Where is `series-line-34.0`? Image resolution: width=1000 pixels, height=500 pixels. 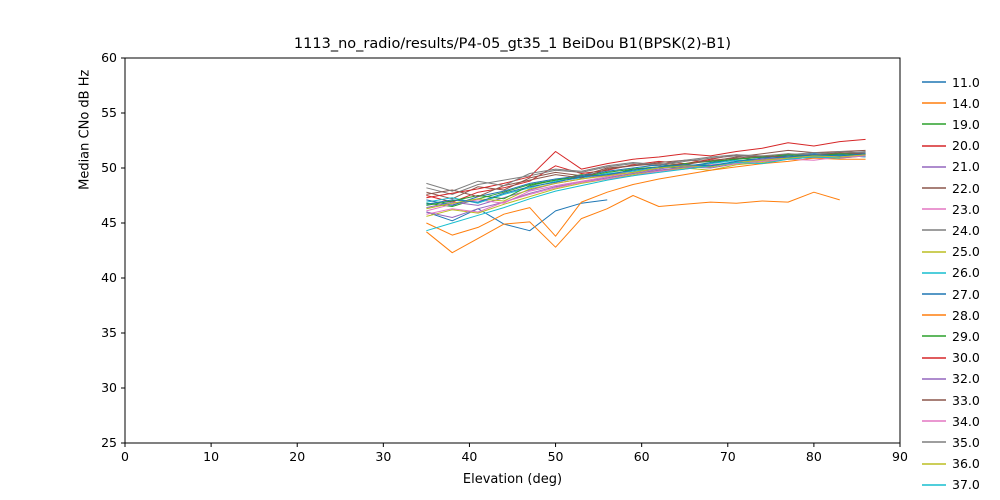 series-line-34.0 is located at coordinates (646, 185).